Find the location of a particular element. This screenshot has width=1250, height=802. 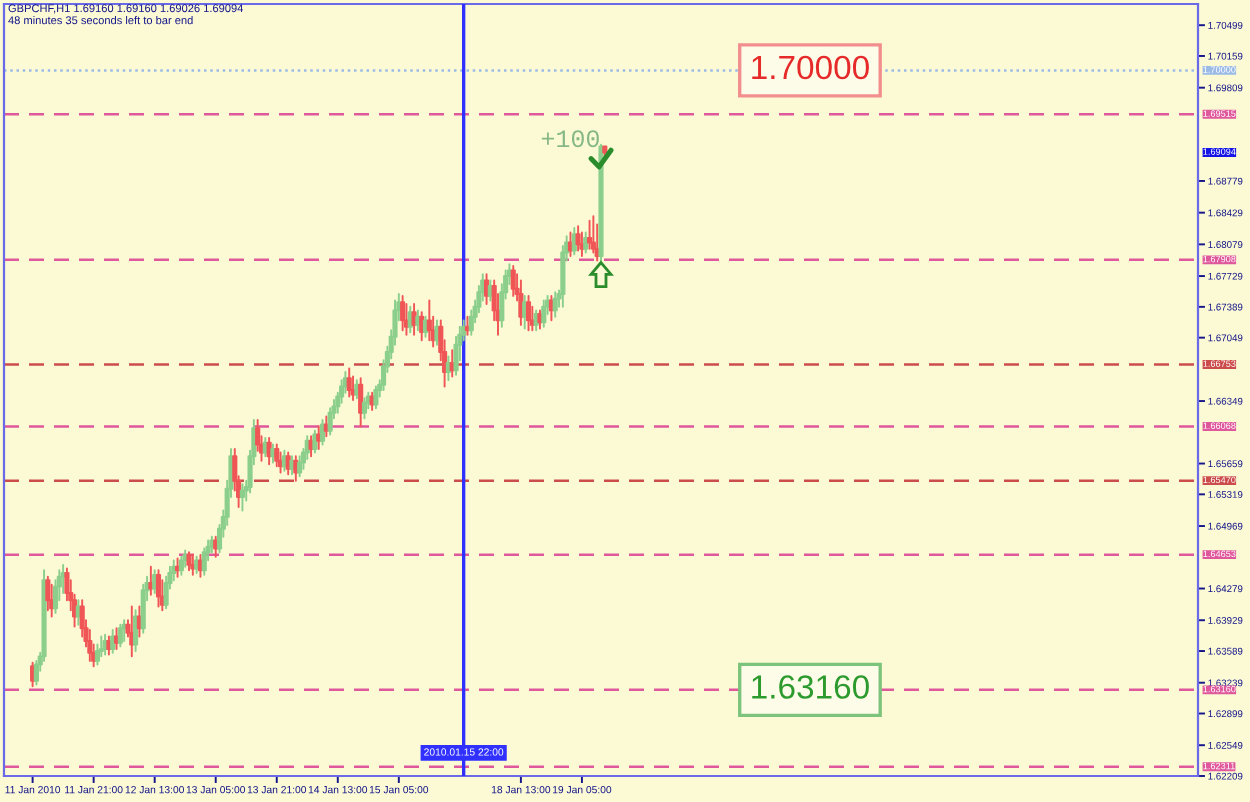

annotation: 1.70000 is located at coordinates (810, 67).